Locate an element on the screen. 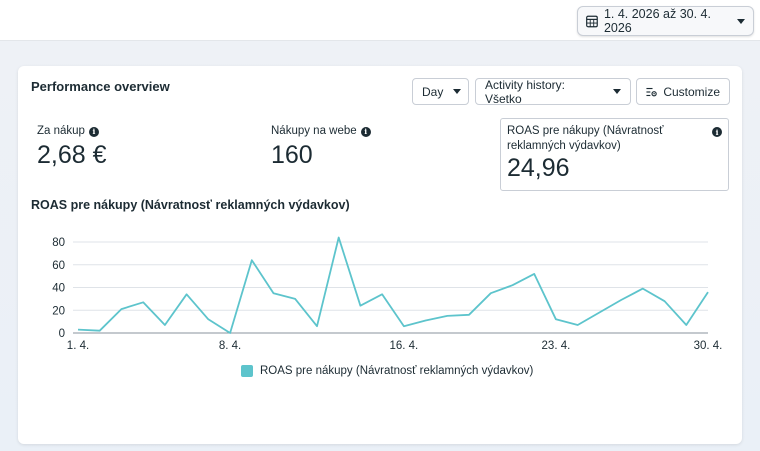 The height and width of the screenshot is (451, 760). metric-cost-per-purchase: Za nákup i 2,68 € is located at coordinates (72, 147).